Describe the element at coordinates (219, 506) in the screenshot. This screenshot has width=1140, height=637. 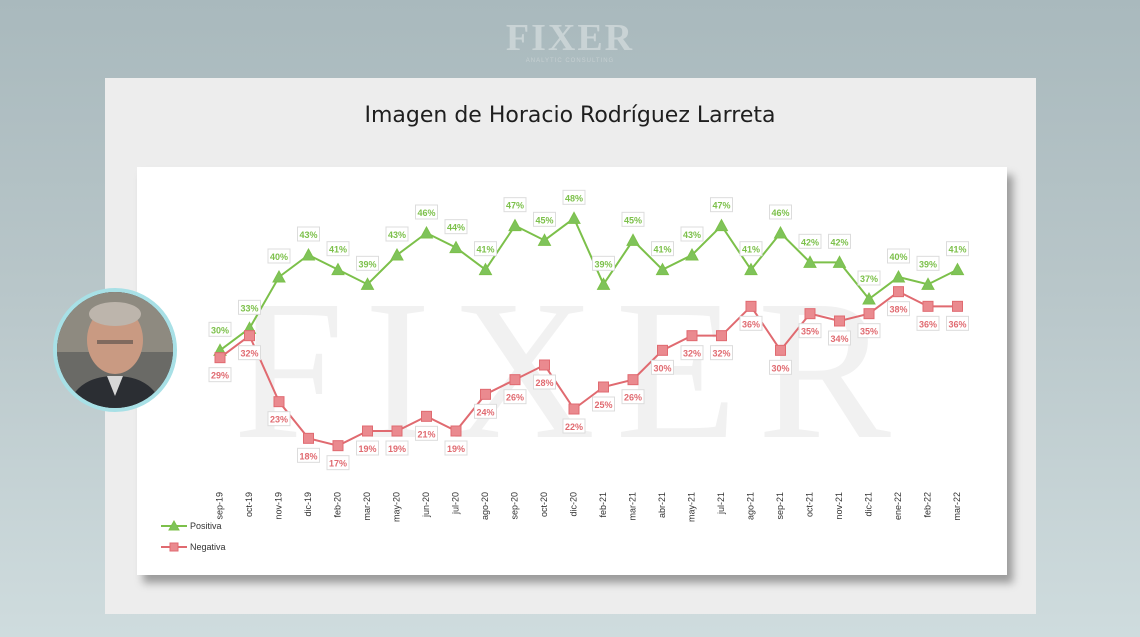
I see `x-tick-label: sep-19` at that location.